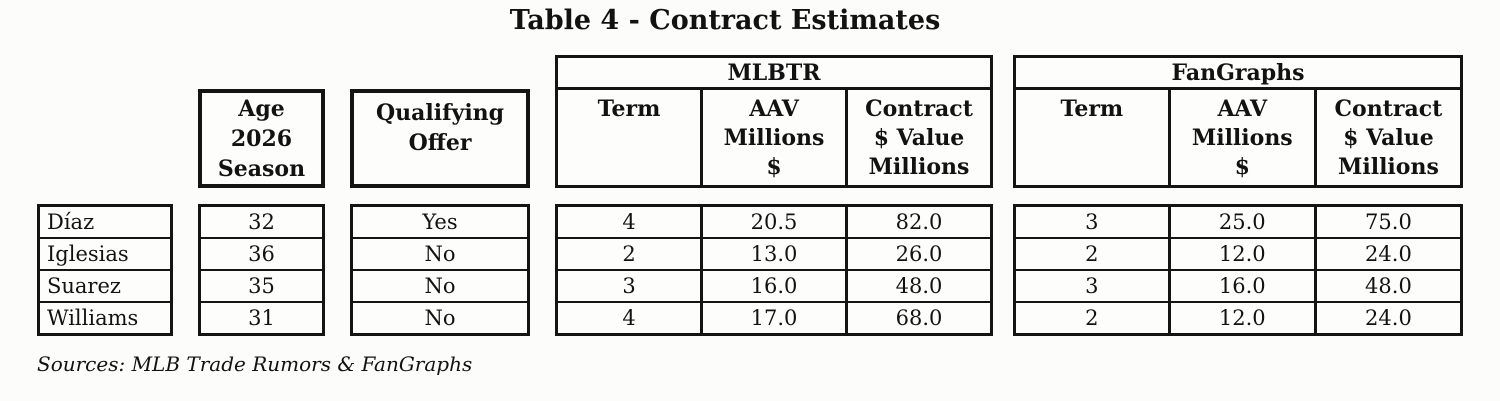 The image size is (1500, 401). Describe the element at coordinates (917, 318) in the screenshot. I see `mlbtr-value-cell: 68.0` at that location.